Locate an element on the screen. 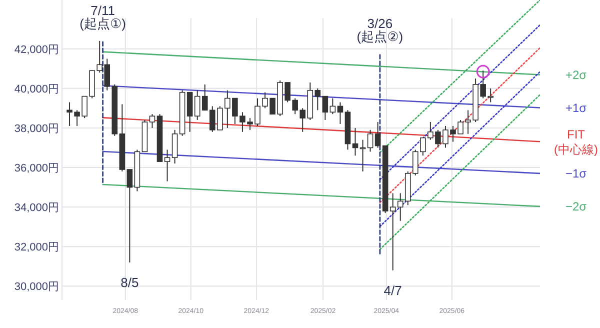 Image resolution: width=600 pixels, height=328 pixels. annotation: 8/5 is located at coordinates (129, 282).